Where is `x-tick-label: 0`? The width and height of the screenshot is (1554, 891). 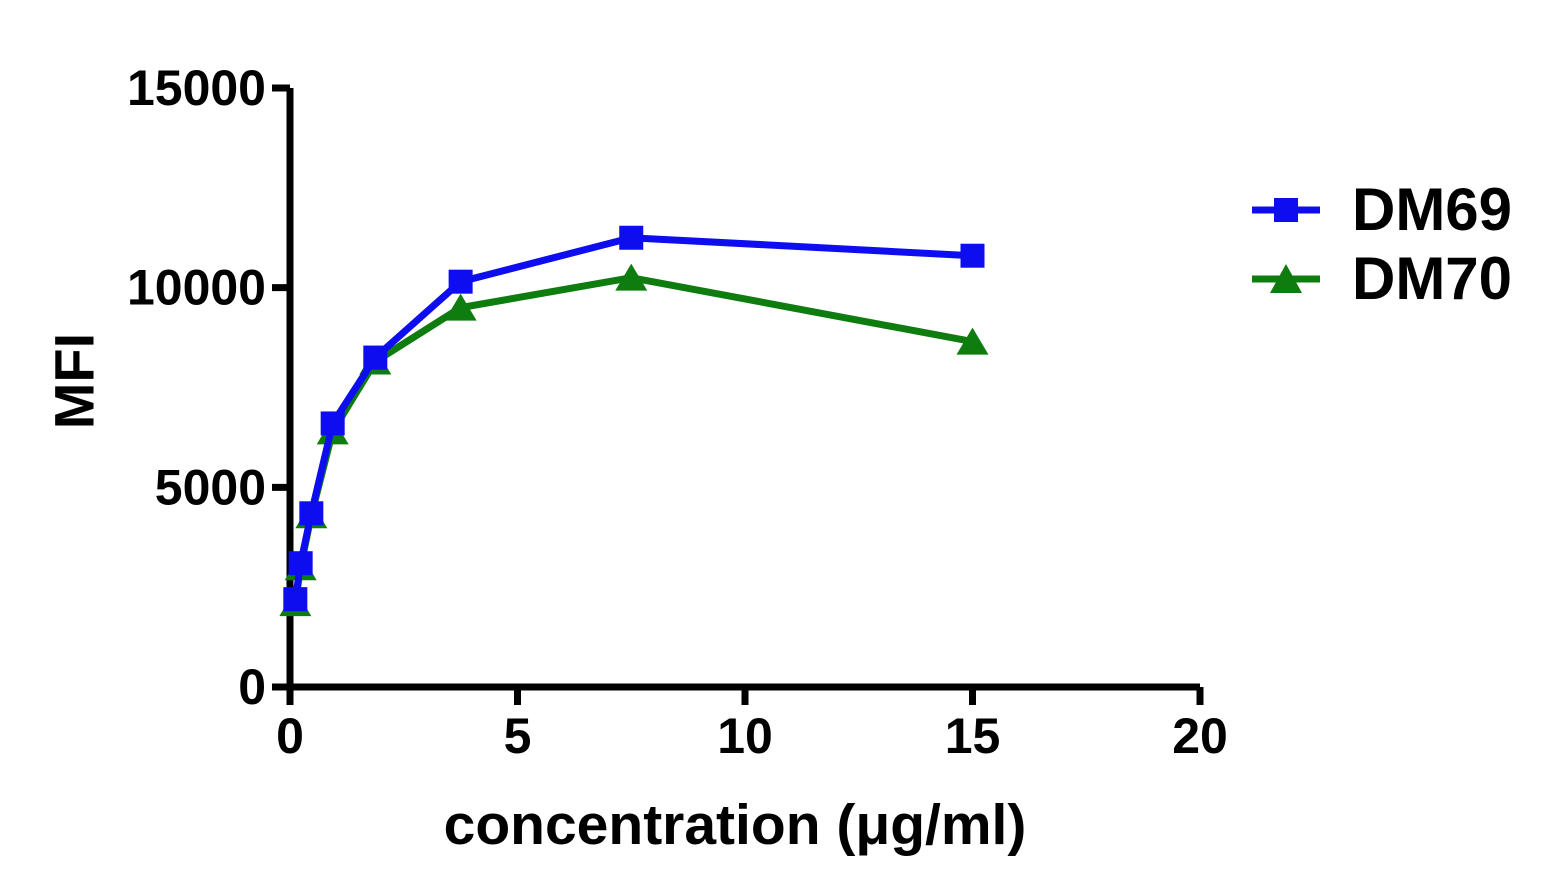
x-tick-label: 0 is located at coordinates (290, 736).